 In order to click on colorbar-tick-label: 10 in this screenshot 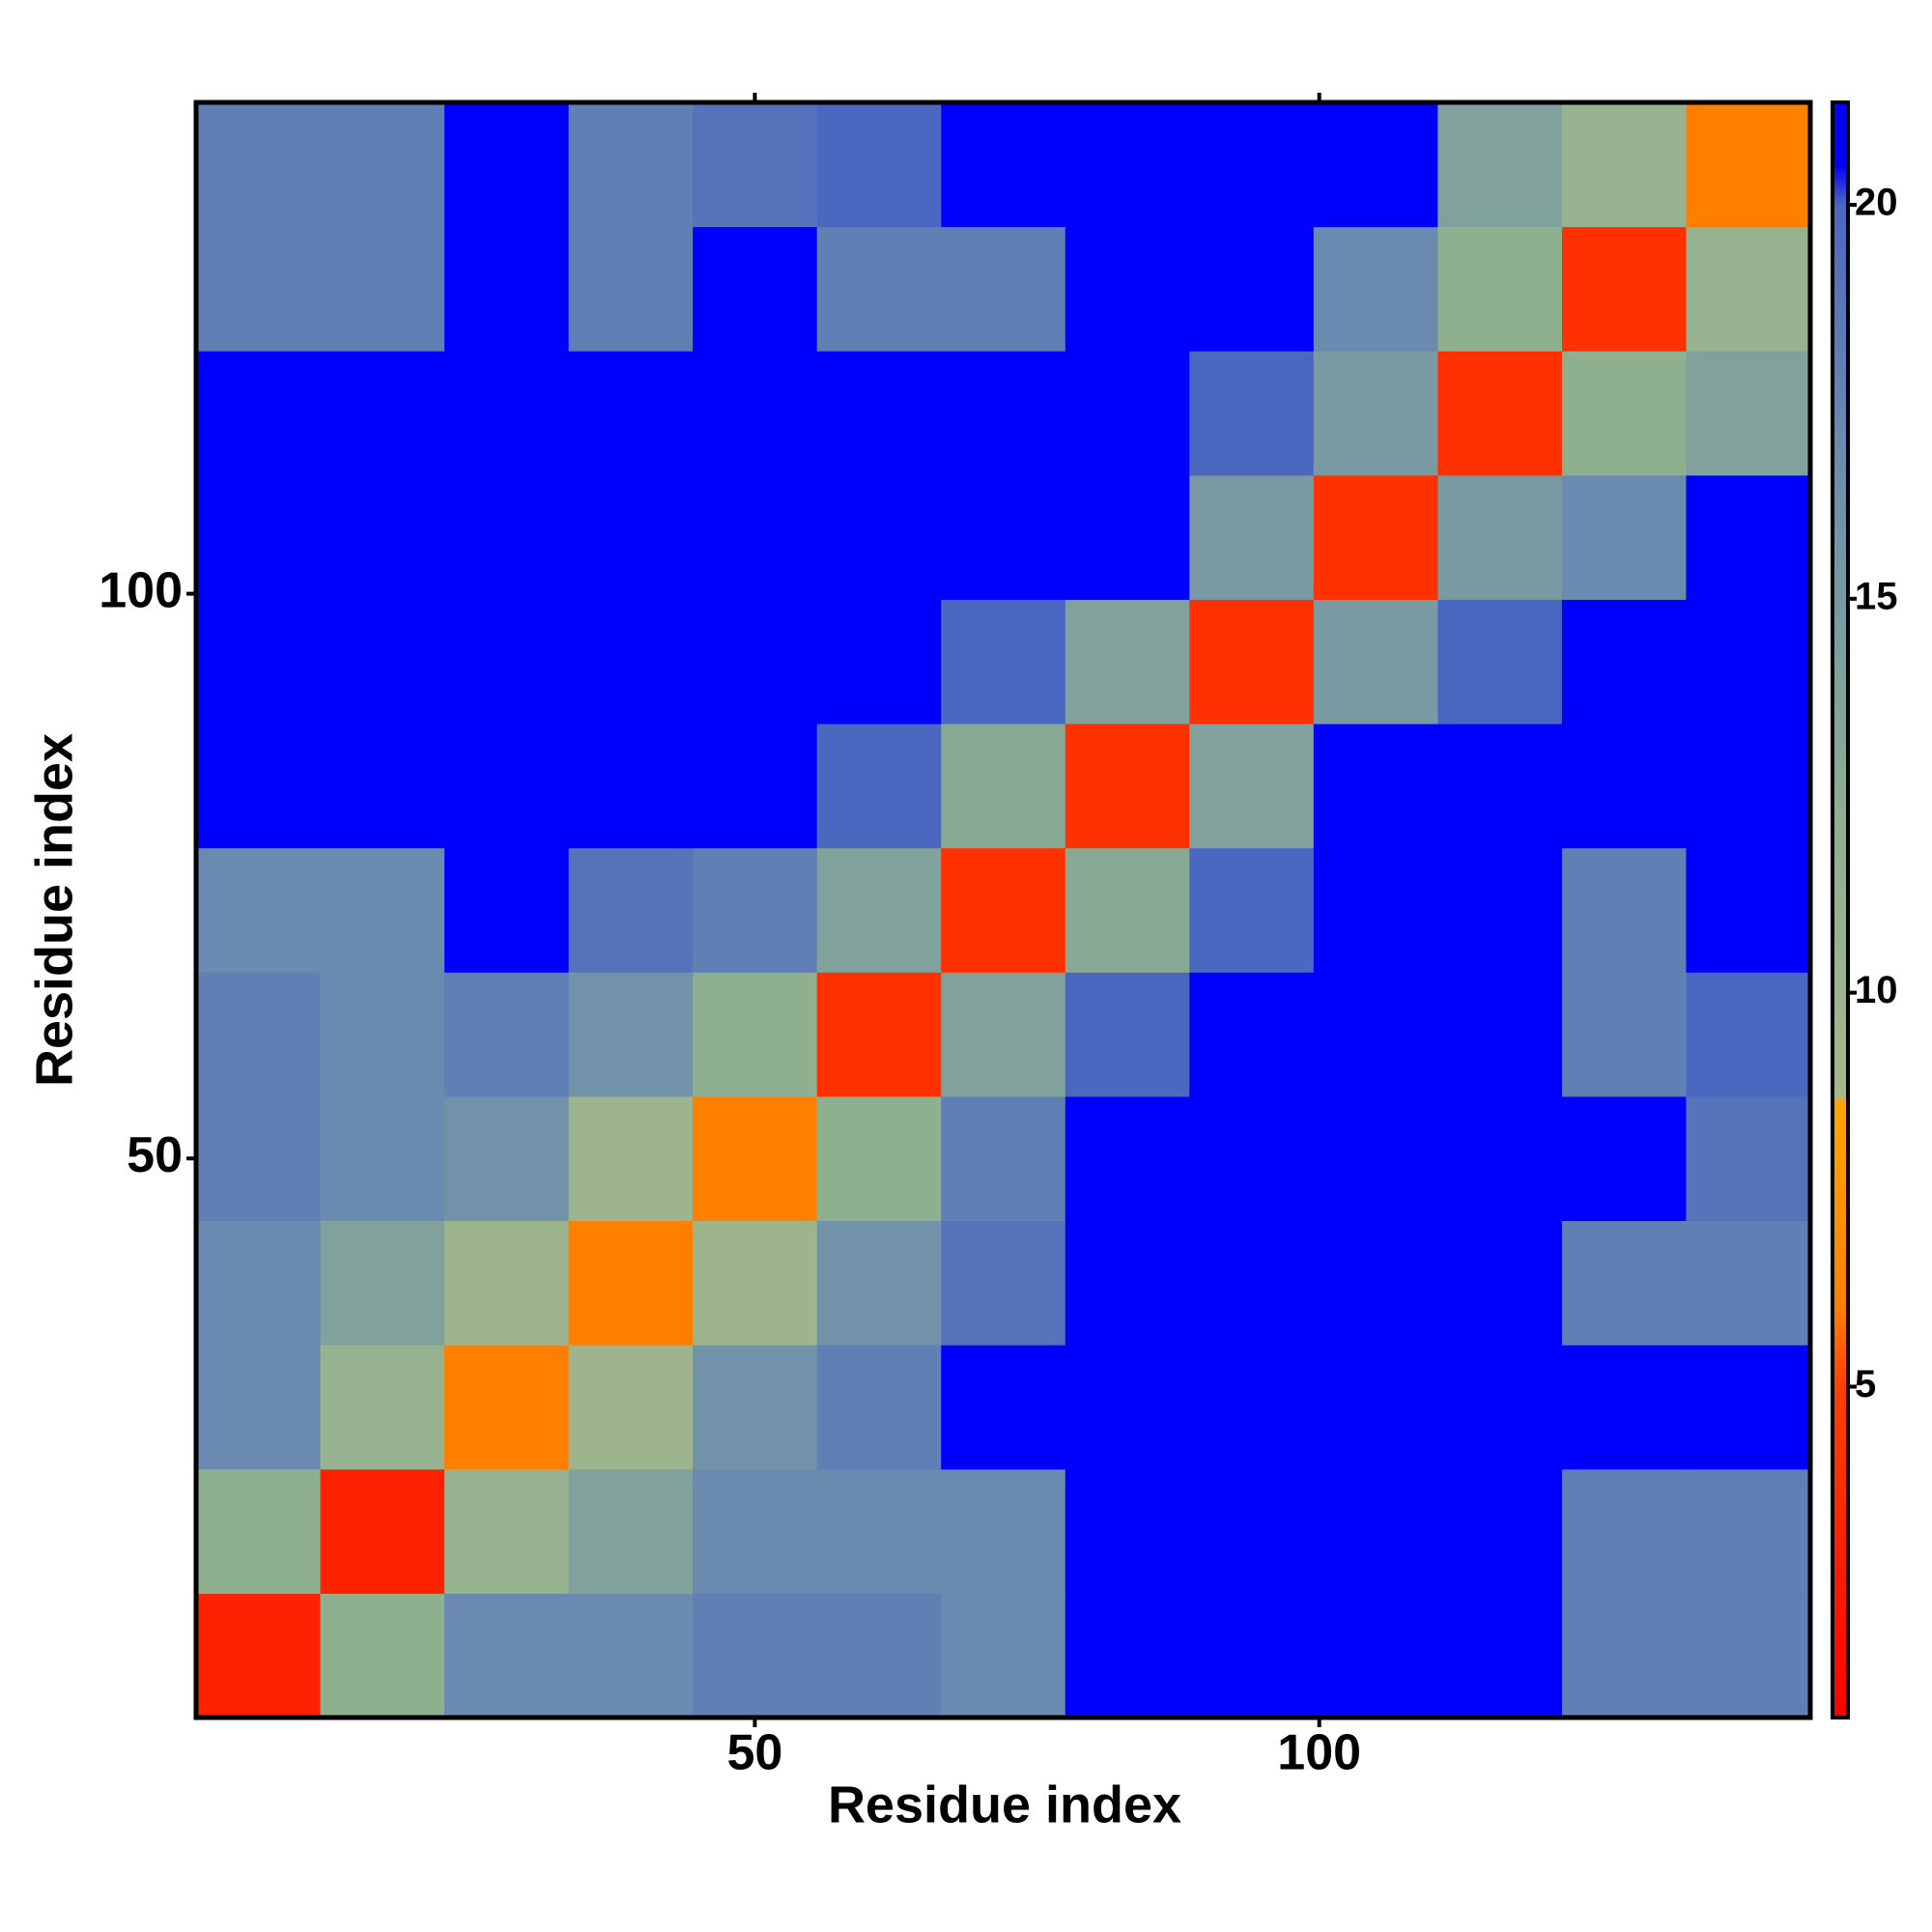, I will do `click(1876, 990)`.